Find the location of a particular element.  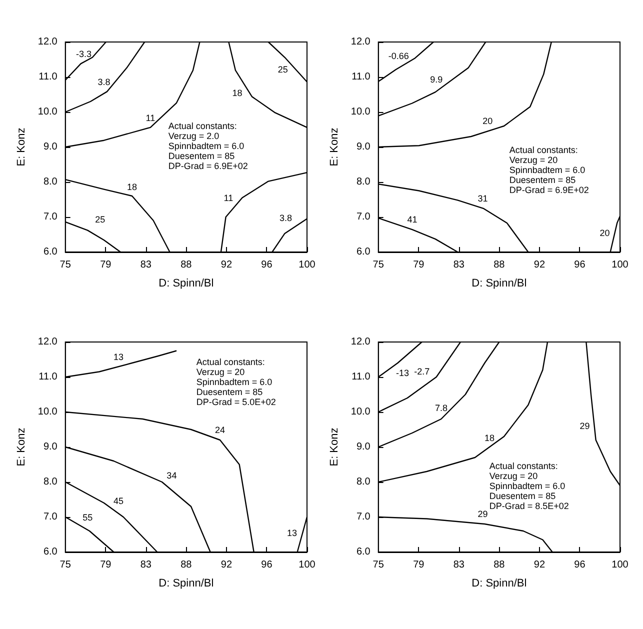

annotation: 34 is located at coordinates (171, 475).